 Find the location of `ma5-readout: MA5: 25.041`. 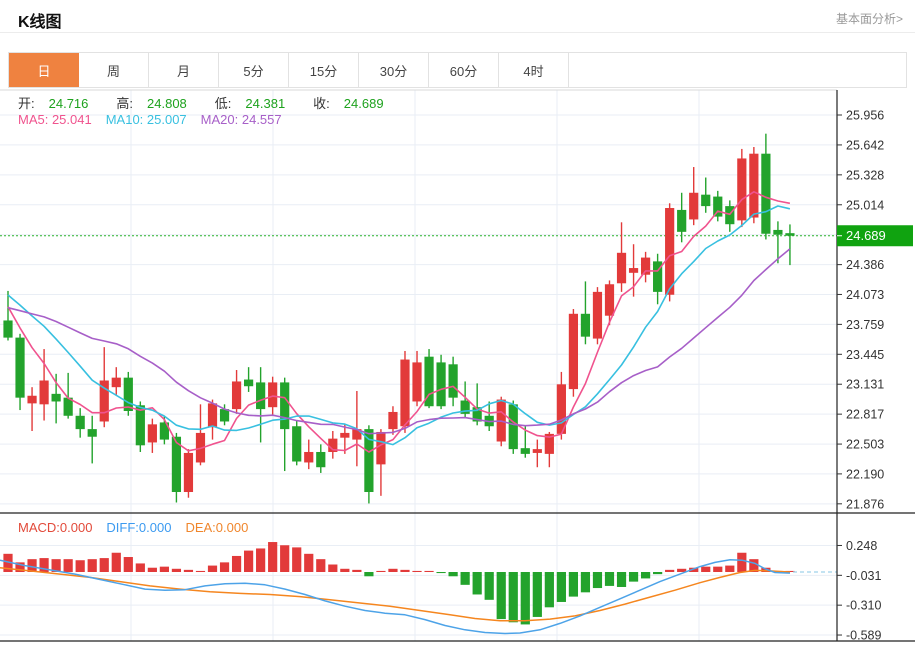

ma5-readout: MA5: 25.041 is located at coordinates (55, 119).